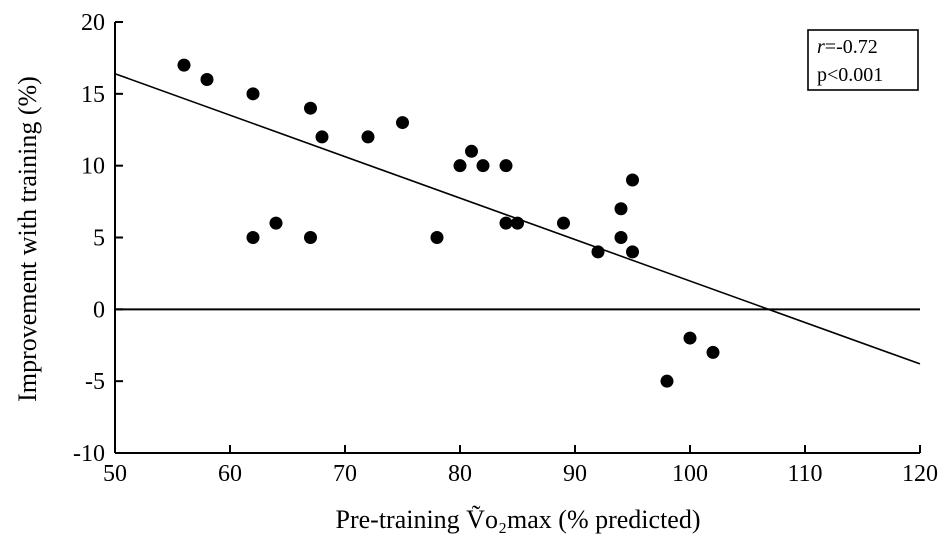  I want to click on y-tick-label: -10, so click(89, 454).